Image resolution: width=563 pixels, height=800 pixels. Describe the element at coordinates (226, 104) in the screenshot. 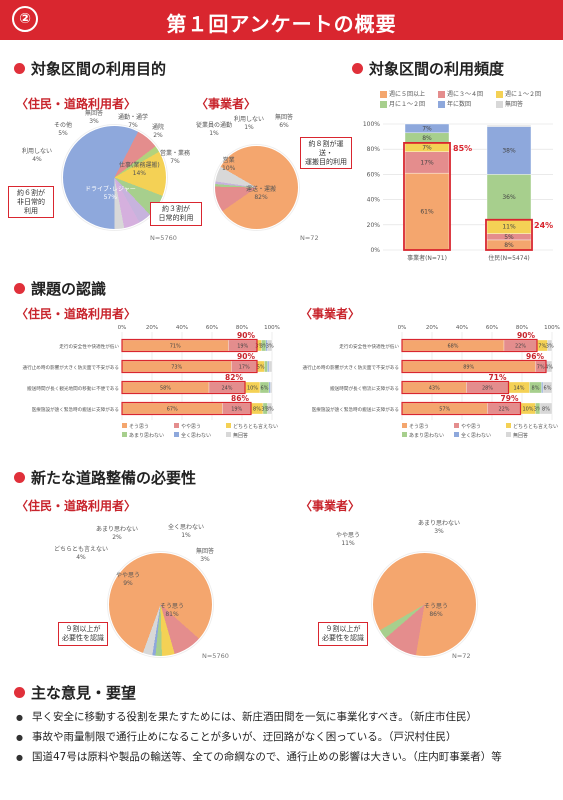

I see `purpose-business-subtitle: 〈事業者〉` at that location.